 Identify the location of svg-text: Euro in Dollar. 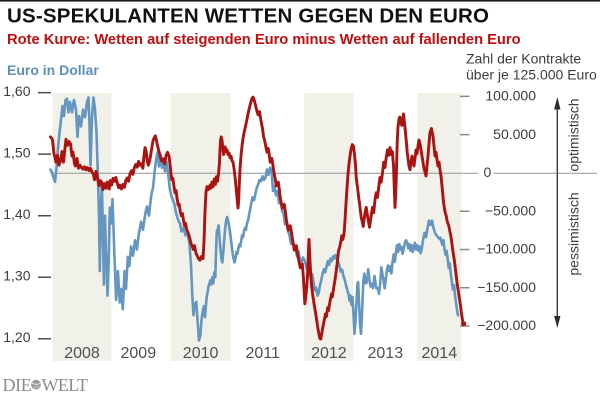
(53, 70).